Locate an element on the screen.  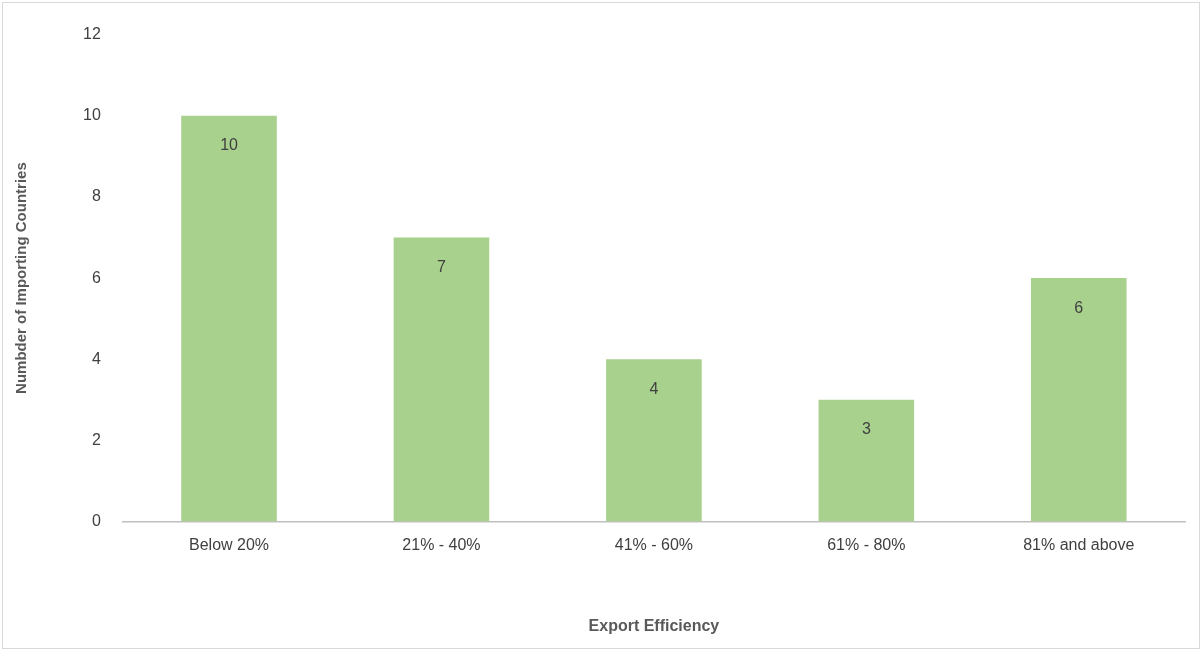
y-tick-label: 4 is located at coordinates (96, 358).